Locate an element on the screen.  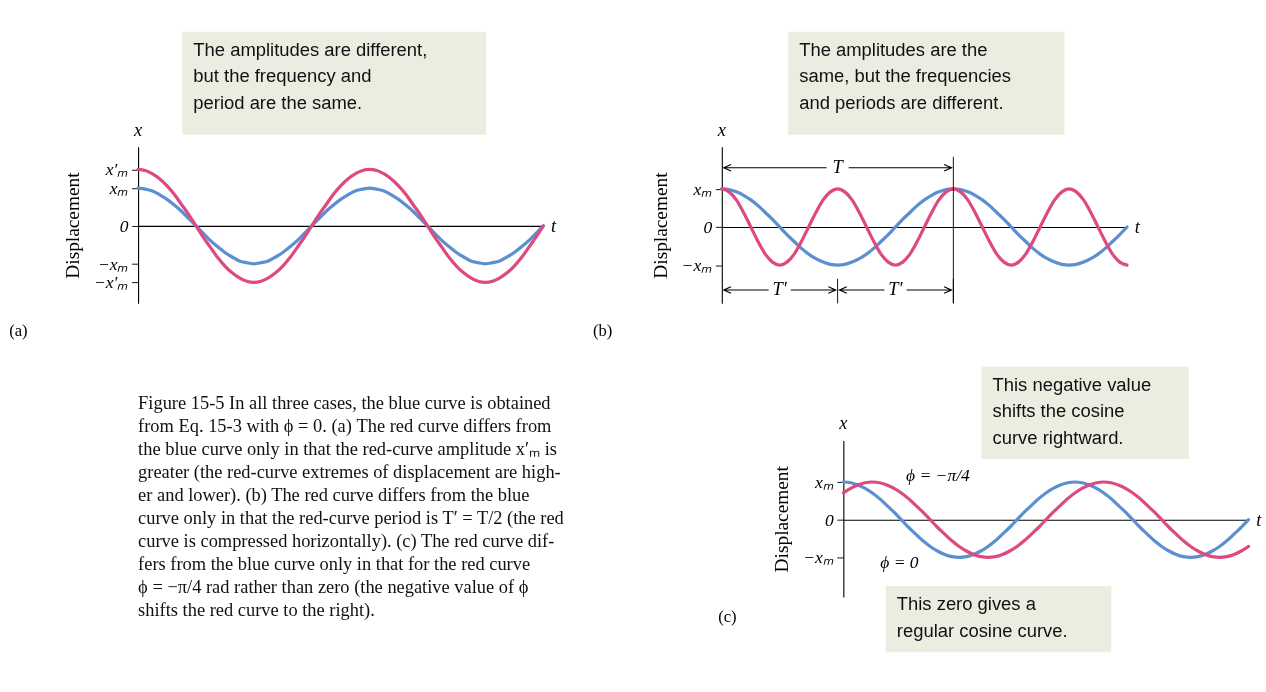
text: This zero gives a regular cosine curve. is located at coordinates (982, 616).